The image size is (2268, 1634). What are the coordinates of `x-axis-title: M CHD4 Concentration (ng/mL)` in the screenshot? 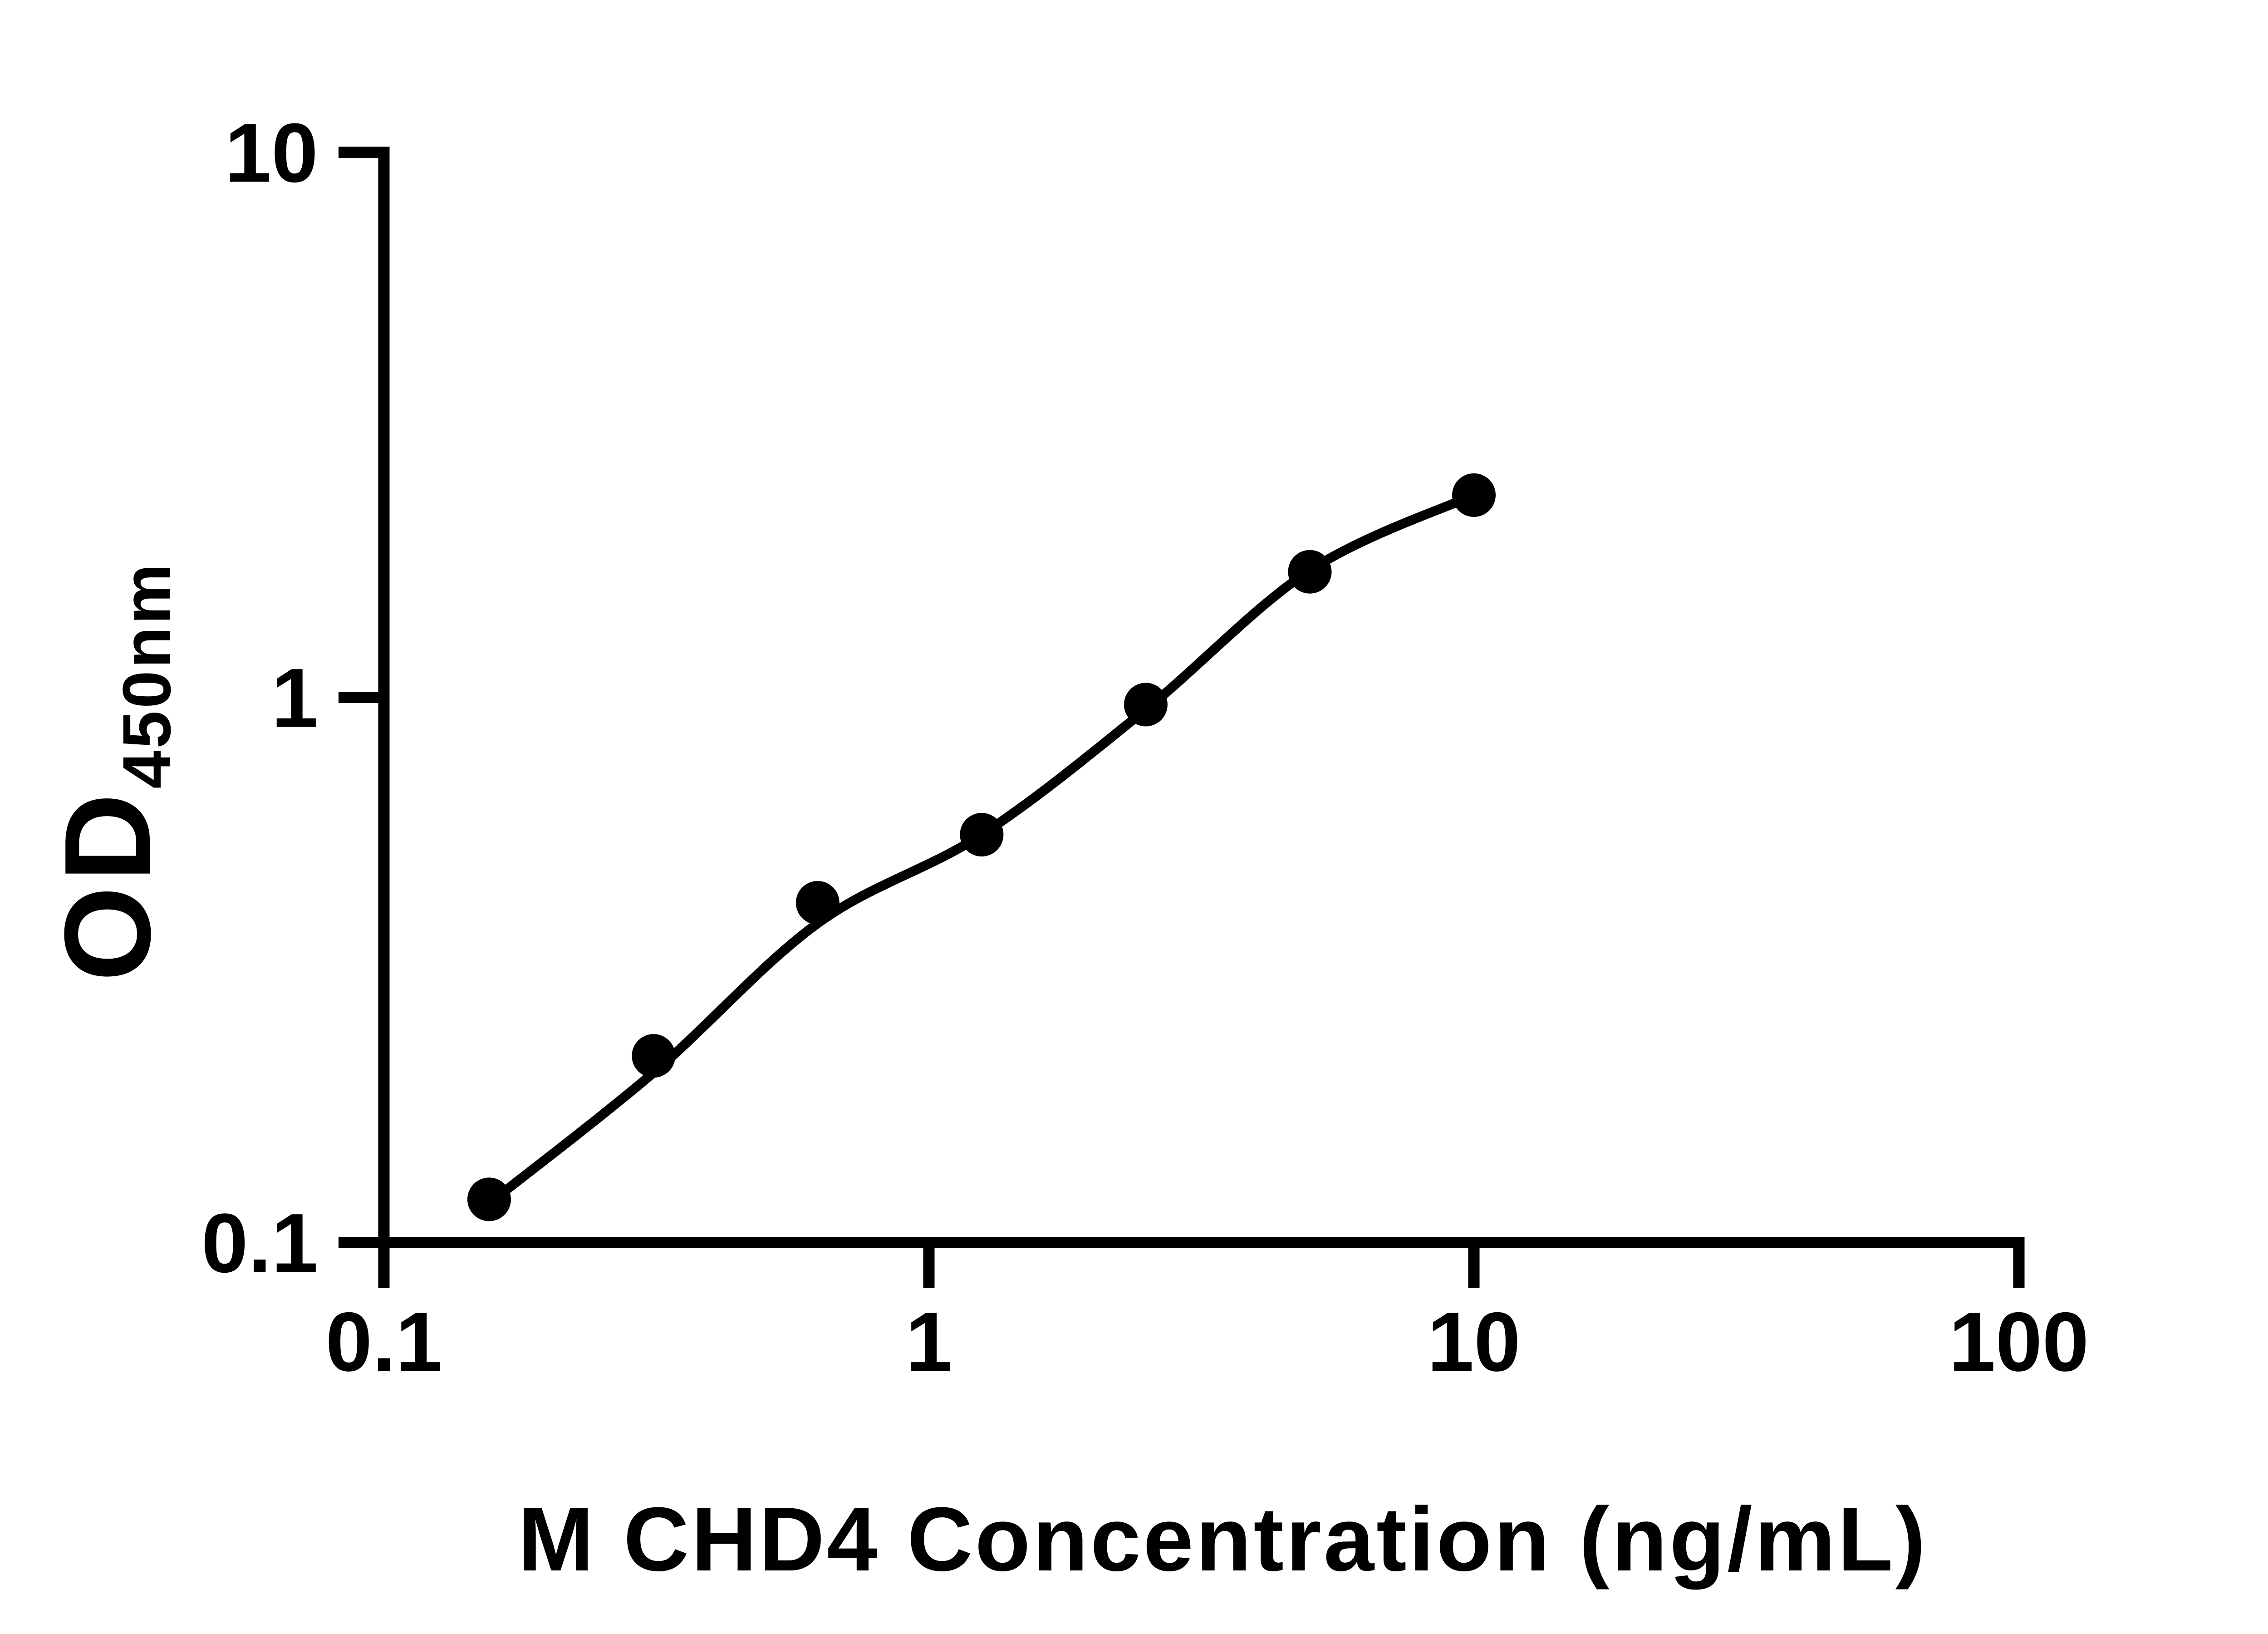 It's located at (1223, 1539).